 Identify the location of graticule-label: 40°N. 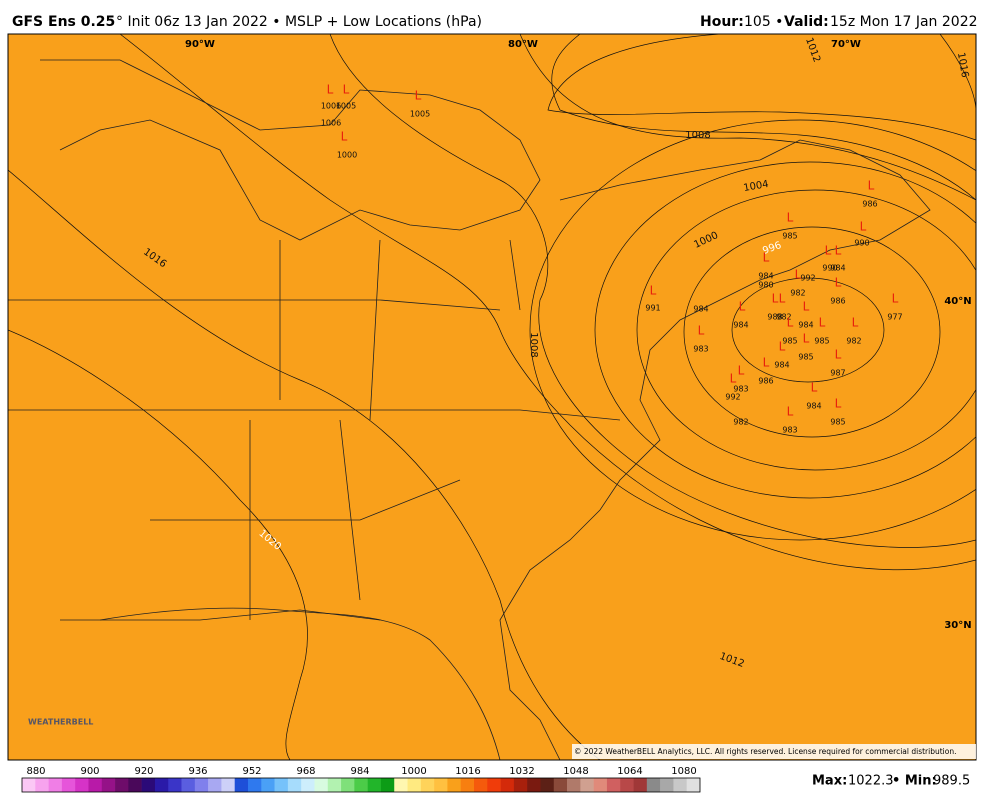
(957, 301).